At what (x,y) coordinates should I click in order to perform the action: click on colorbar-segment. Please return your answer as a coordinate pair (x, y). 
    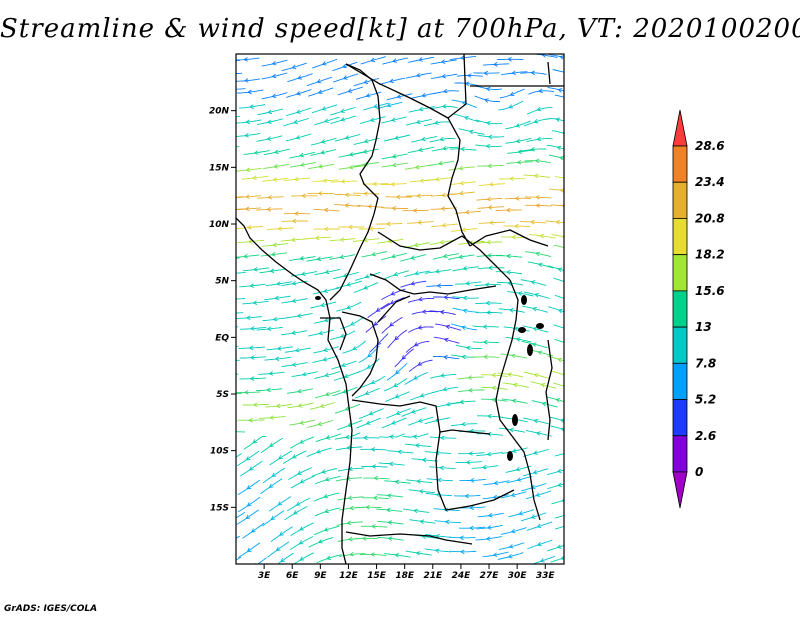
    Looking at the image, I should click on (680, 200).